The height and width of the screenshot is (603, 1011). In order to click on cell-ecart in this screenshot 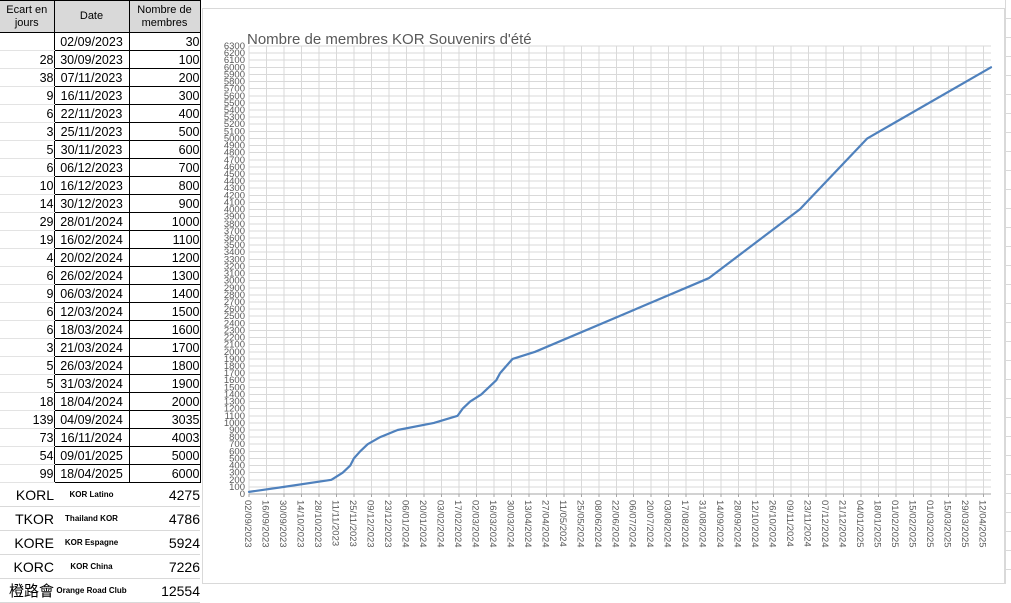, I will do `click(27, 41)`.